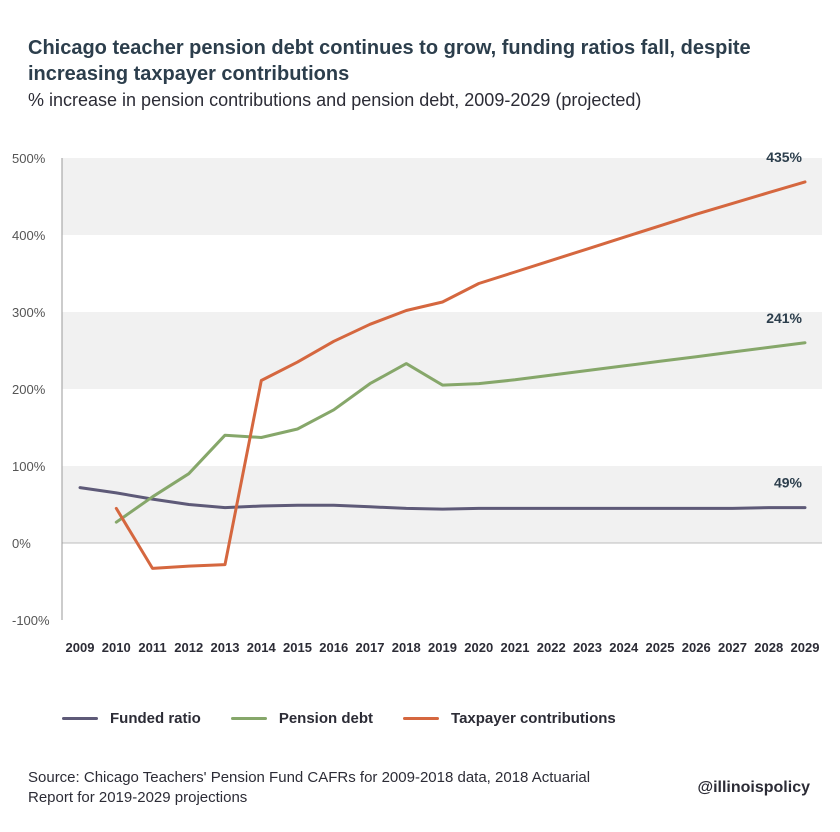 This screenshot has width=840, height=832. Describe the element at coordinates (297, 647) in the screenshot. I see `x-tick-label: 2015` at that location.